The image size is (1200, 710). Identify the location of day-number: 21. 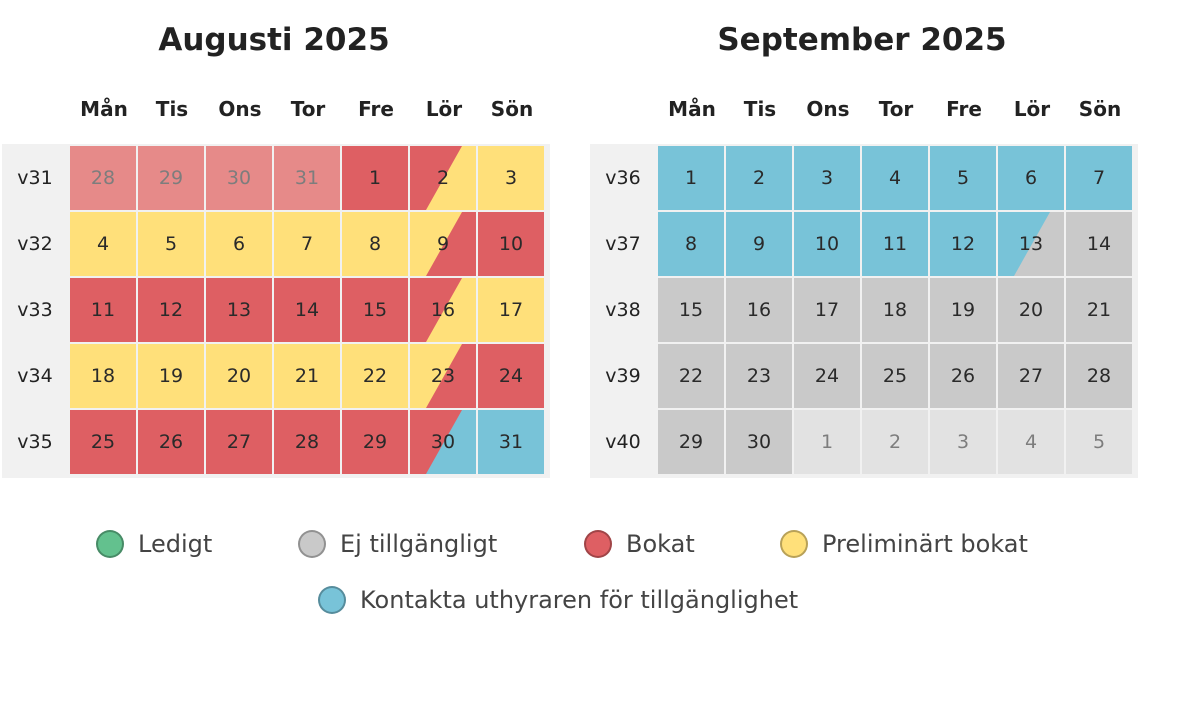
(307, 376).